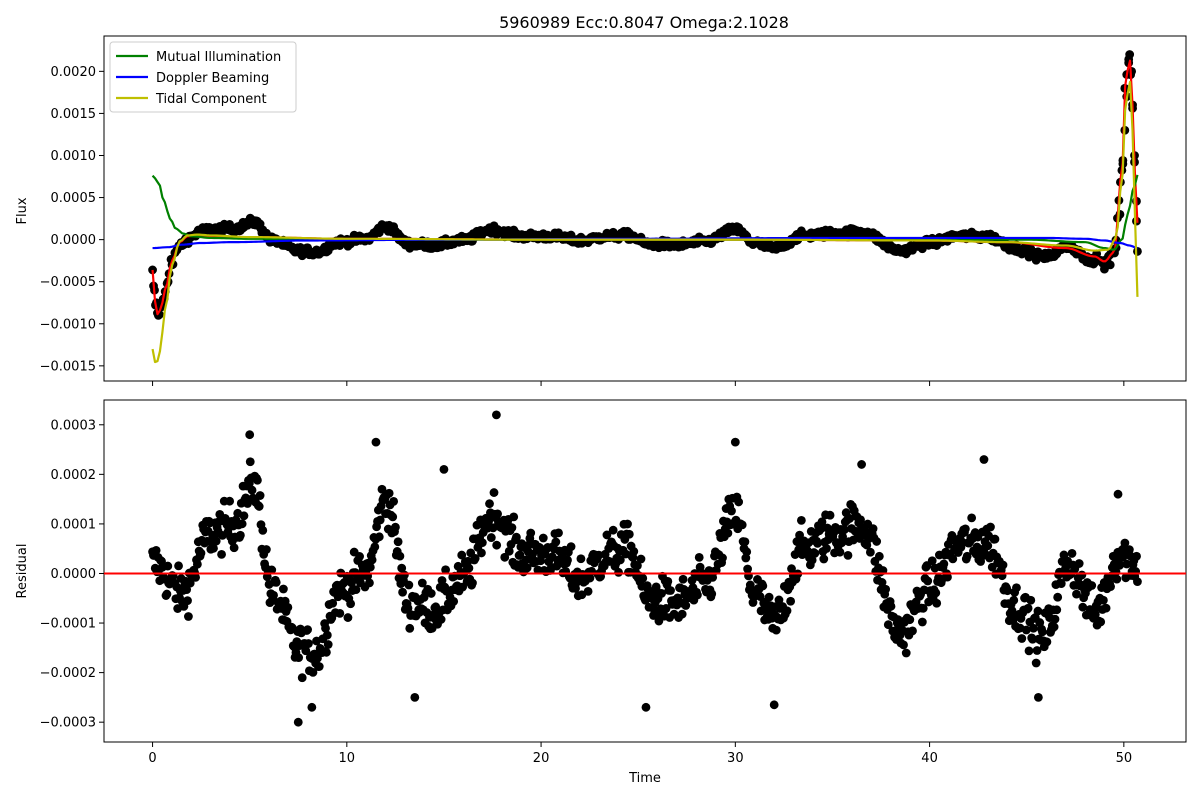 The height and width of the screenshot is (800, 1200). I want to click on legend-entry: Mutual Illumination, so click(218, 57).